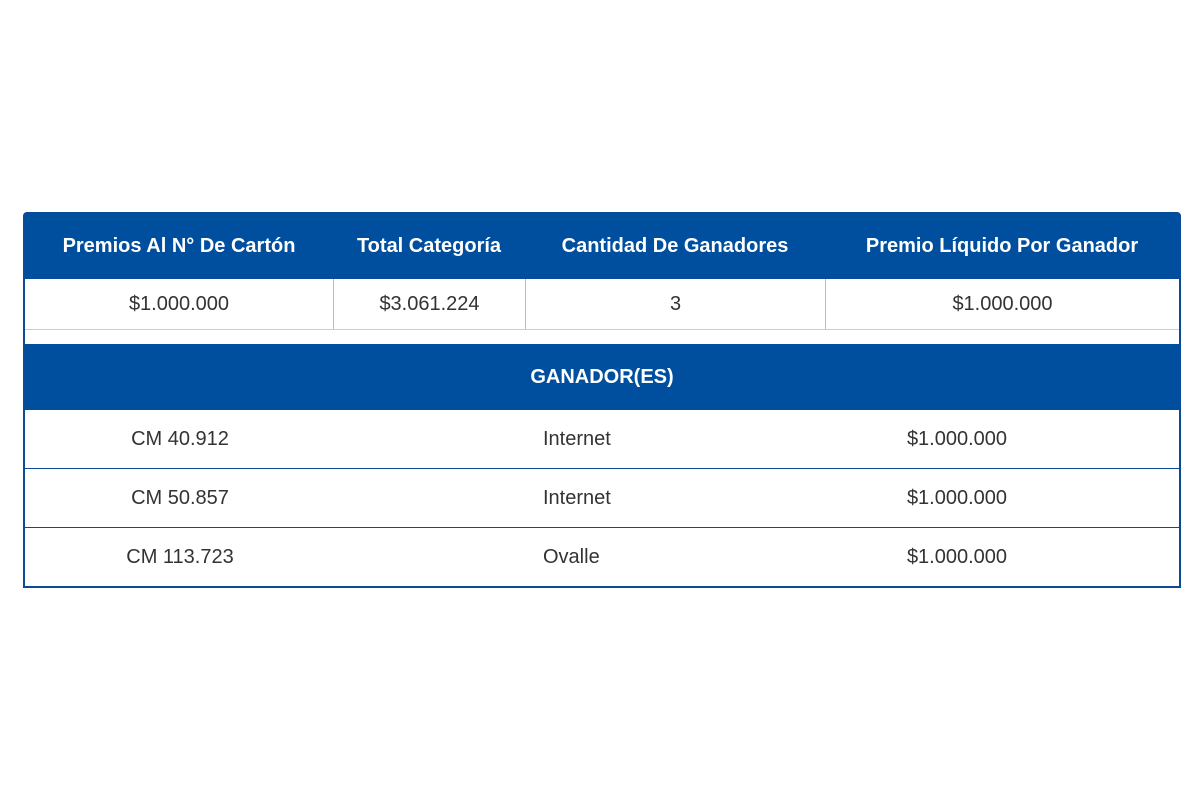  Describe the element at coordinates (179, 245) in the screenshot. I see `header-cell: Premios Al N° De Cartón` at that location.